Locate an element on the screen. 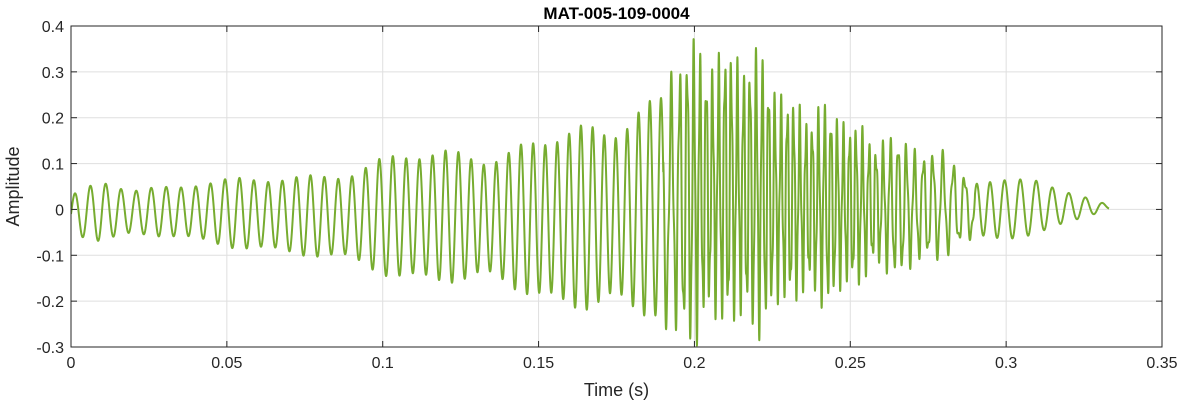 The image size is (1182, 404). x-tick-label: 0.15 is located at coordinates (538, 363).